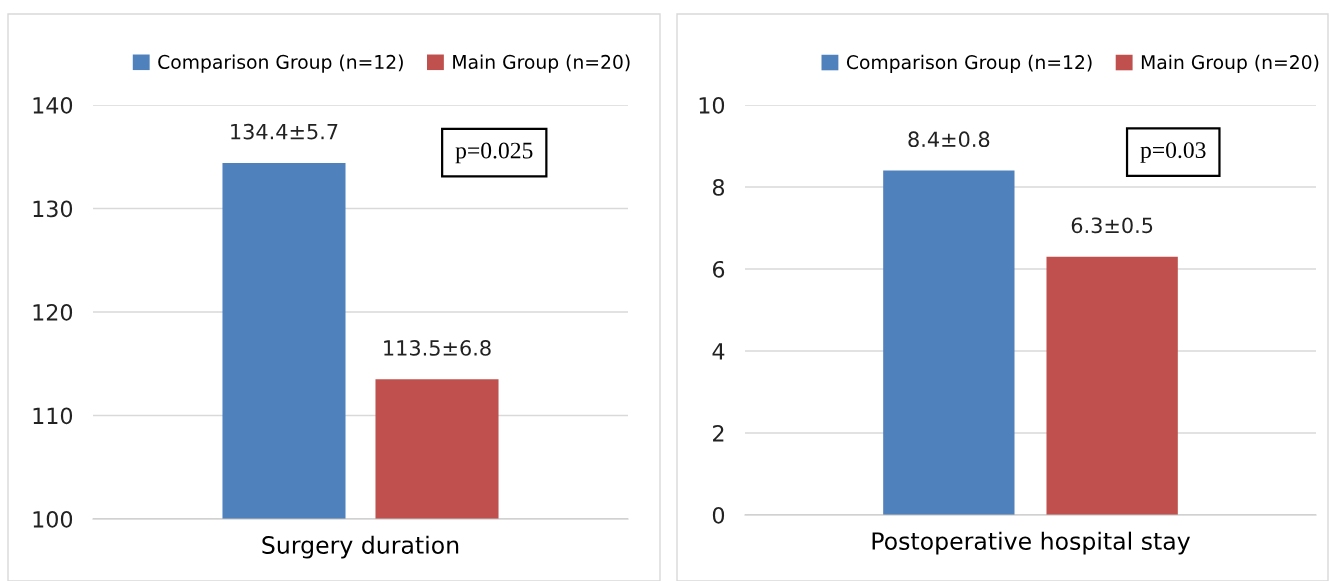  Describe the element at coordinates (949, 139) in the screenshot. I see `data-label: 8.4±0.8` at that location.